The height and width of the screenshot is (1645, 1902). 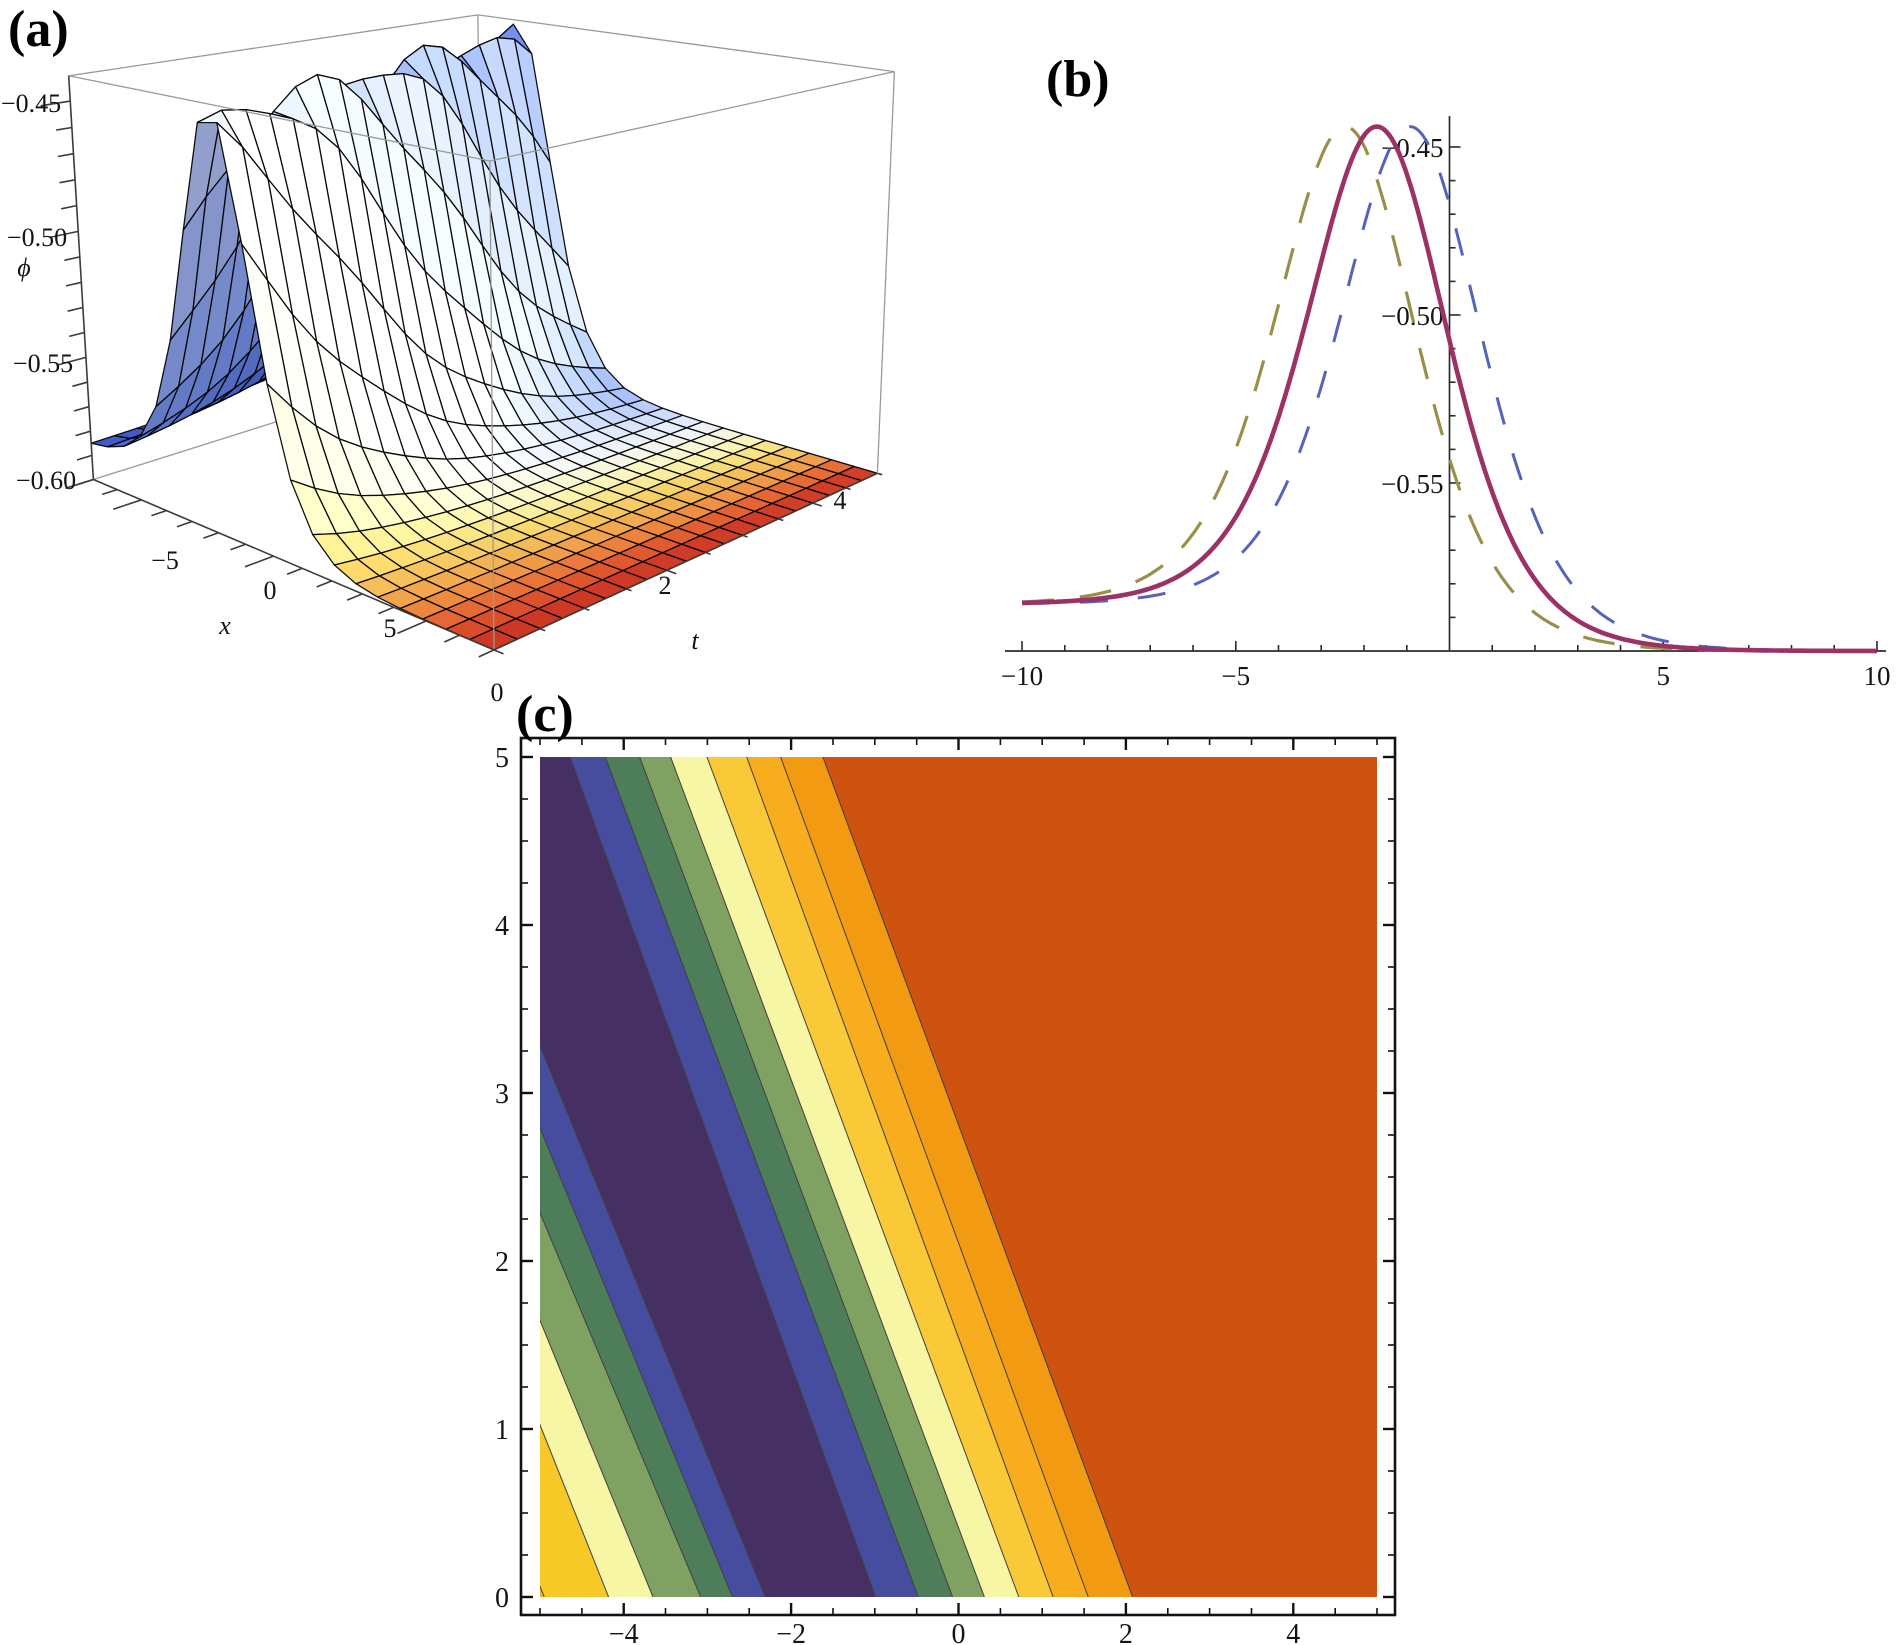 I want to click on svg-text: 10, so click(x=1877, y=676).